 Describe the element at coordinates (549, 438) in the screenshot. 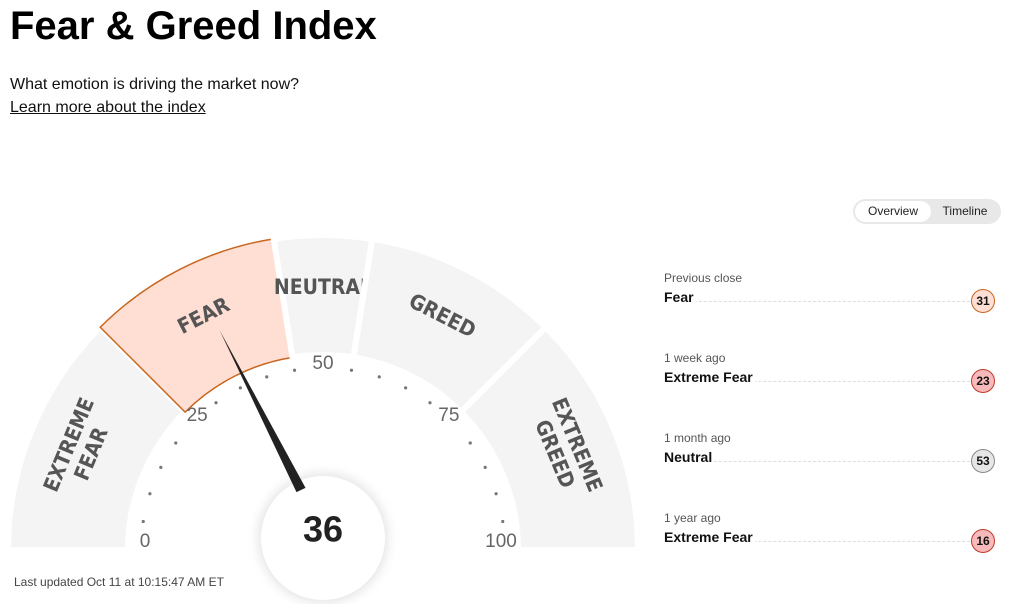

I see `zone` at that location.